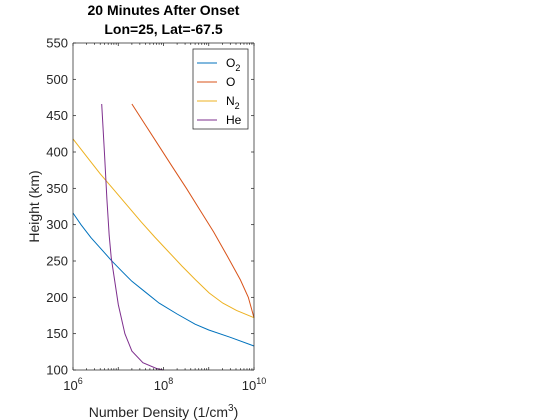 This screenshot has height=420, width=560. Describe the element at coordinates (72, 384) in the screenshot. I see `x-tick-label: 10⁶` at that location.